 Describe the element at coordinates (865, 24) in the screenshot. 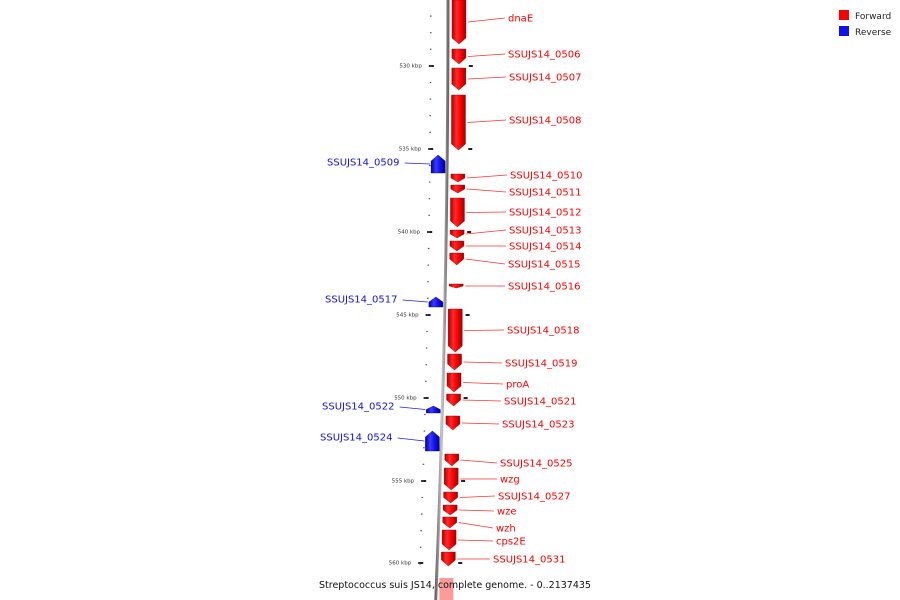

I see `legend: Forward Reverse` at that location.